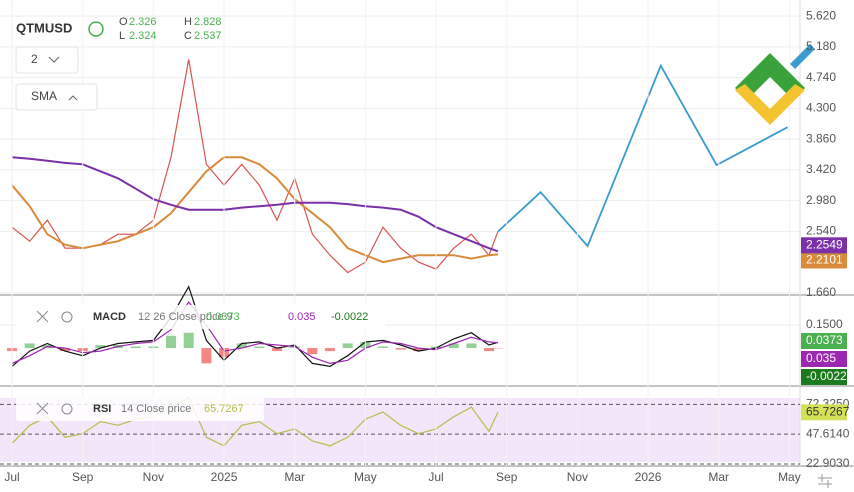  What do you see at coordinates (821, 138) in the screenshot?
I see `y-tick-label: 3.860` at bounding box center [821, 138].